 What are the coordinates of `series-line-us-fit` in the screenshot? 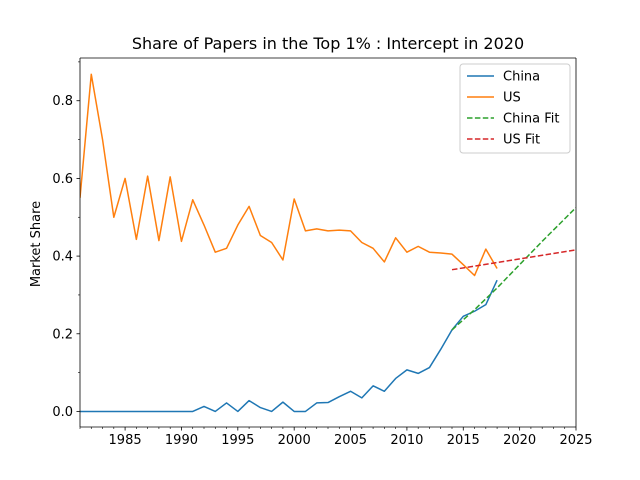 It's located at (513, 260).